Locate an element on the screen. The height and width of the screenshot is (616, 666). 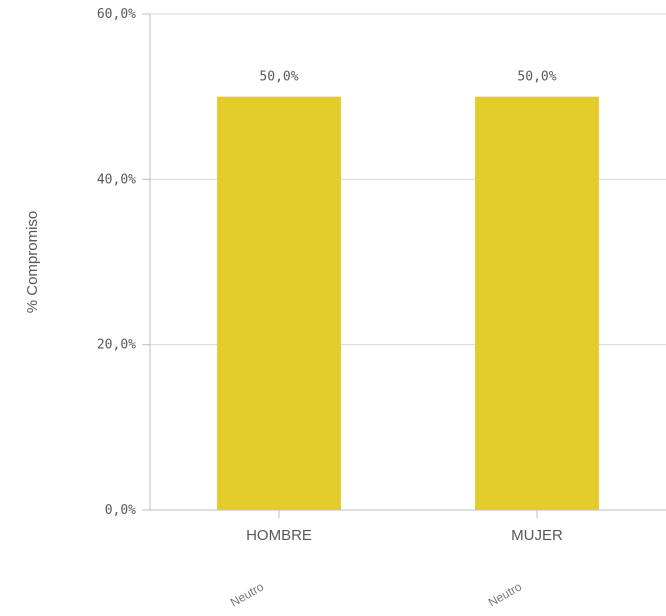
data-labels: 50,0% 50,0% is located at coordinates (407, 77).